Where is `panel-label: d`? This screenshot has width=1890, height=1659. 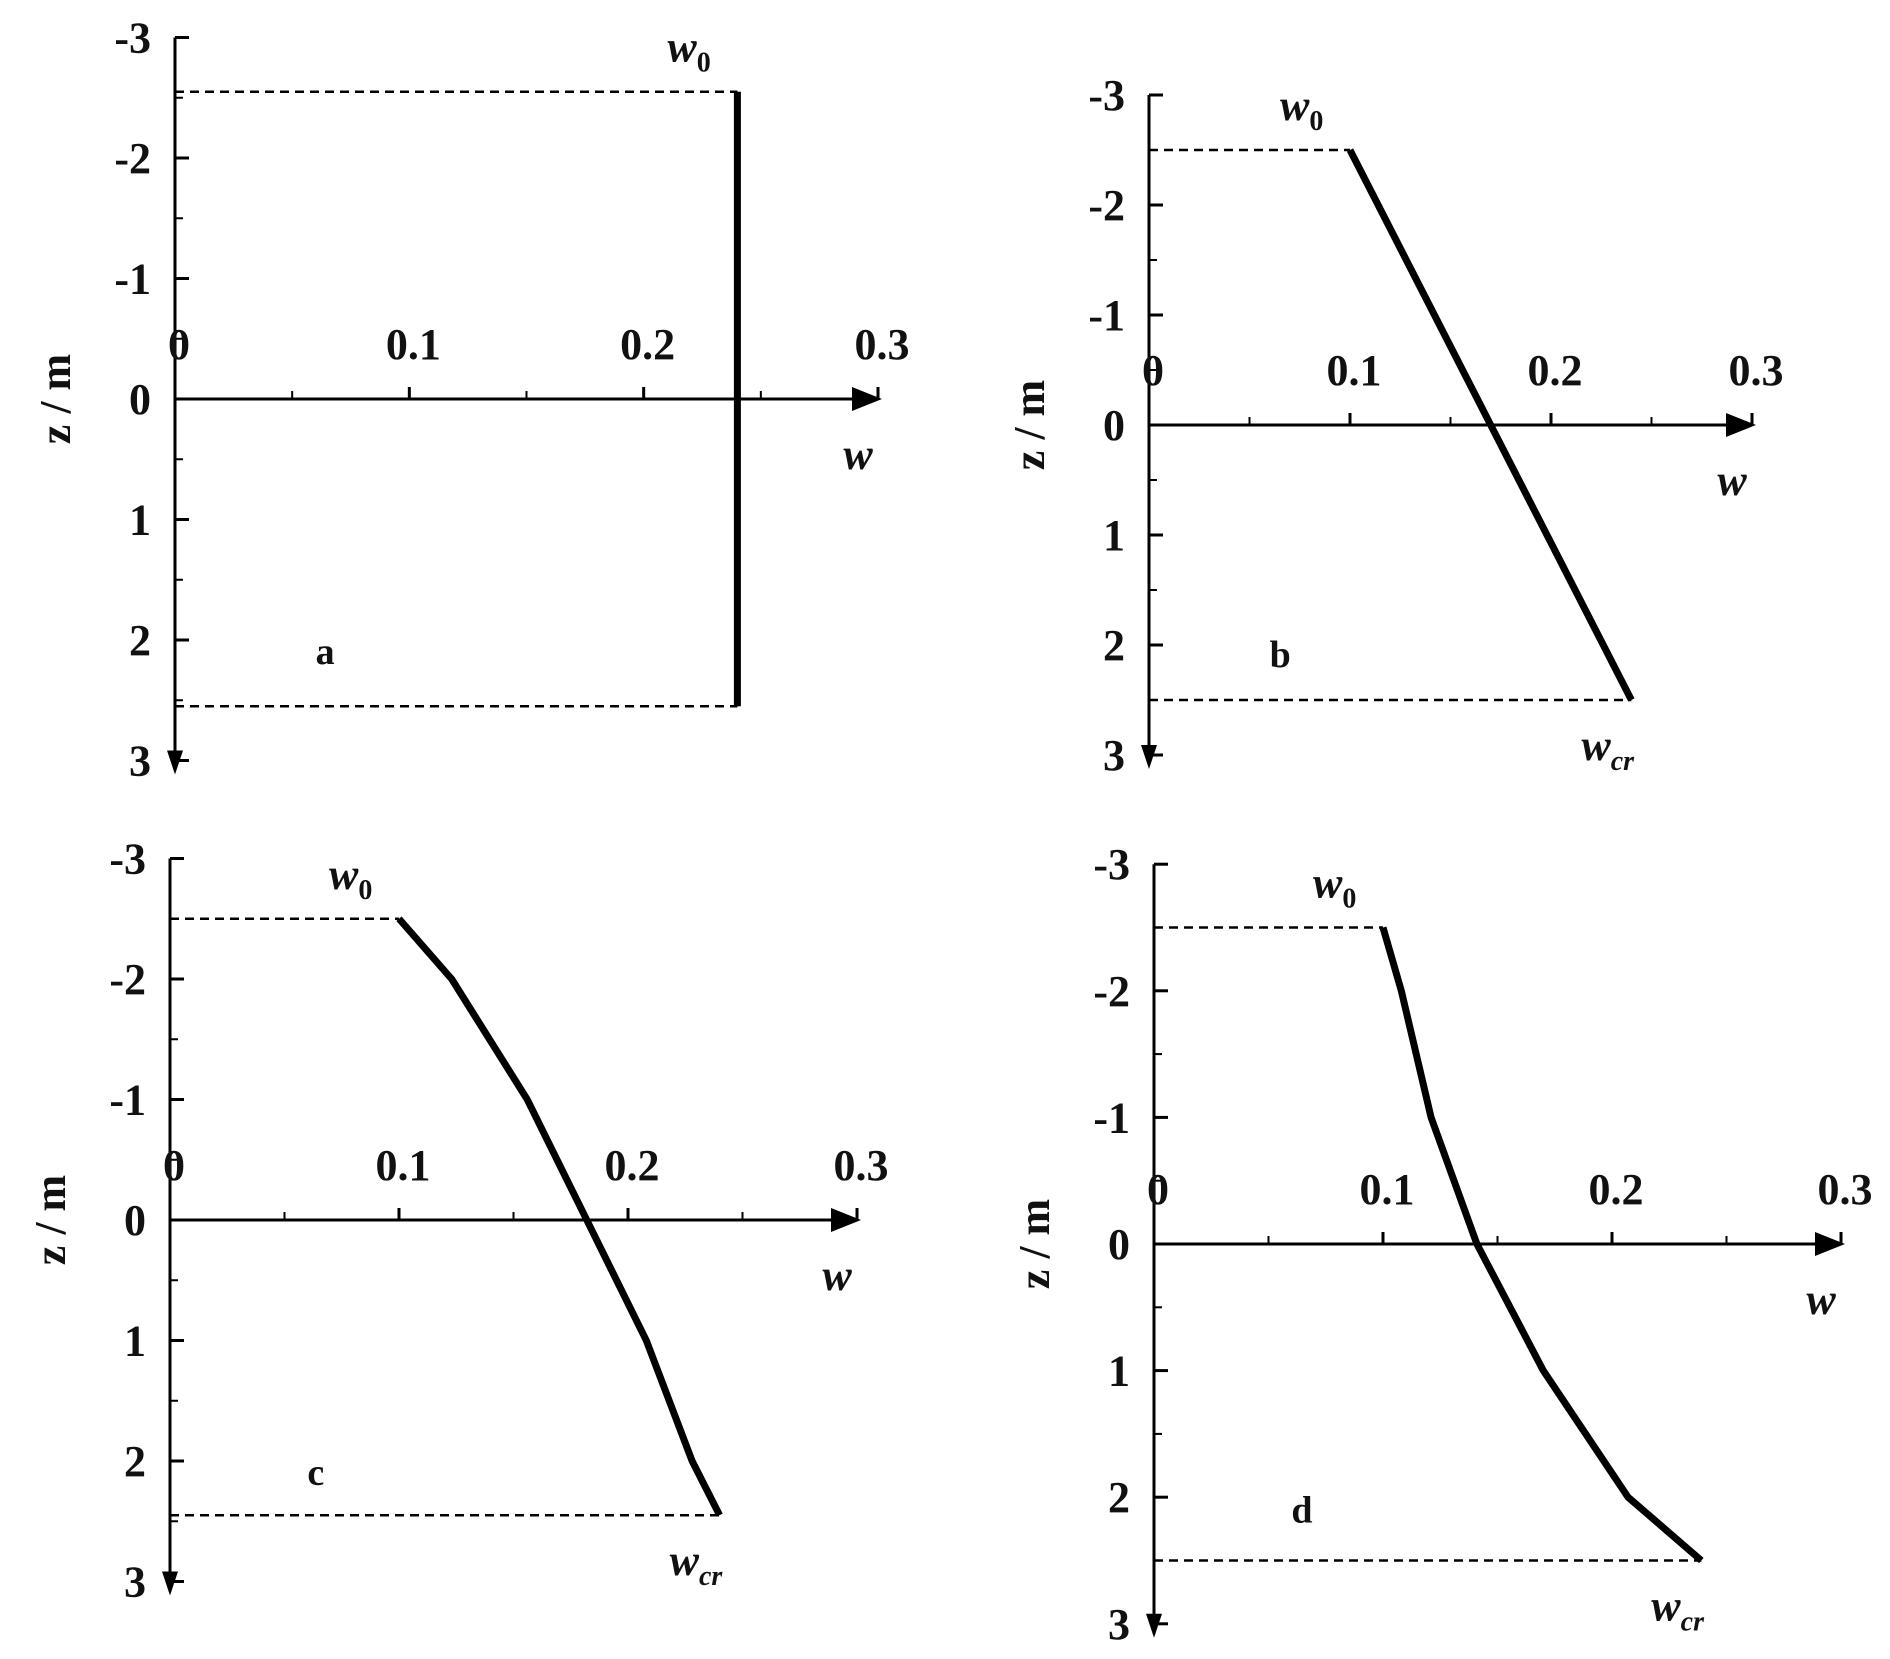 panel-label: d is located at coordinates (1301, 1511).